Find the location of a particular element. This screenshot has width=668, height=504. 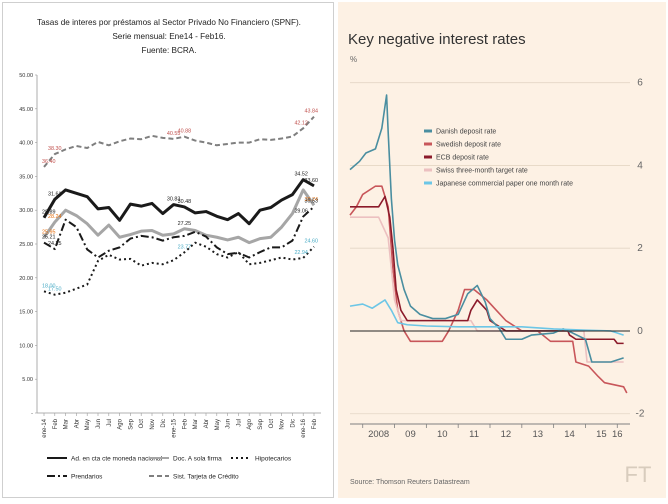

chart-title-line: Serie mensual: Ene14 - Feb16. is located at coordinates (168, 36).